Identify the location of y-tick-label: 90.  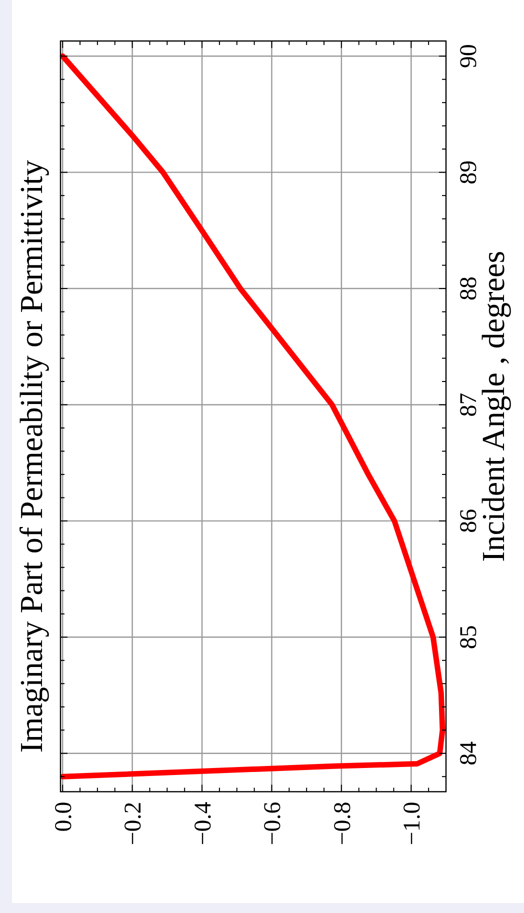
(469, 56).